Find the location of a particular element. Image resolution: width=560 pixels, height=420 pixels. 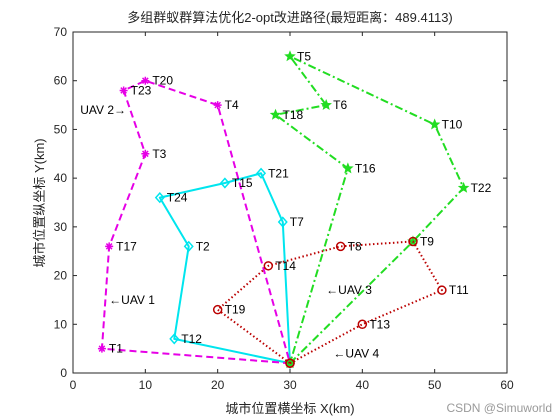

y-tick-label: 0 is located at coordinates (63, 373).